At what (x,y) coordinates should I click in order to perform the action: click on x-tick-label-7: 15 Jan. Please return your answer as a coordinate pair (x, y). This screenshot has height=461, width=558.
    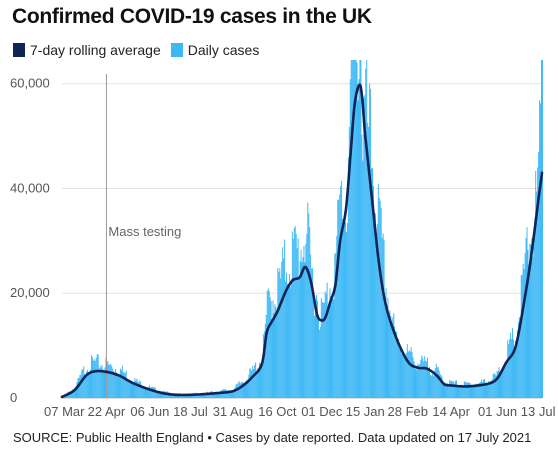
    Looking at the image, I should click on (365, 411).